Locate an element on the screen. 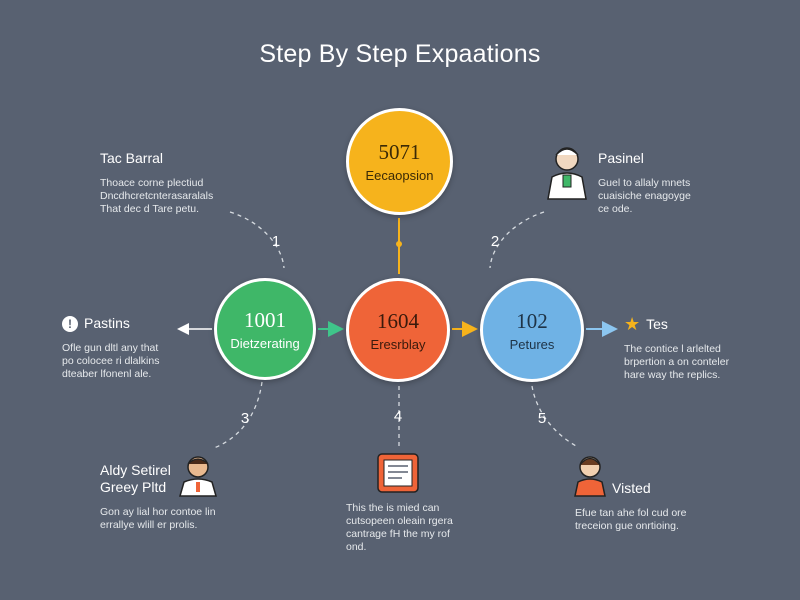 This screenshot has width=800, height=600. body-line: ond. is located at coordinates (356, 547).